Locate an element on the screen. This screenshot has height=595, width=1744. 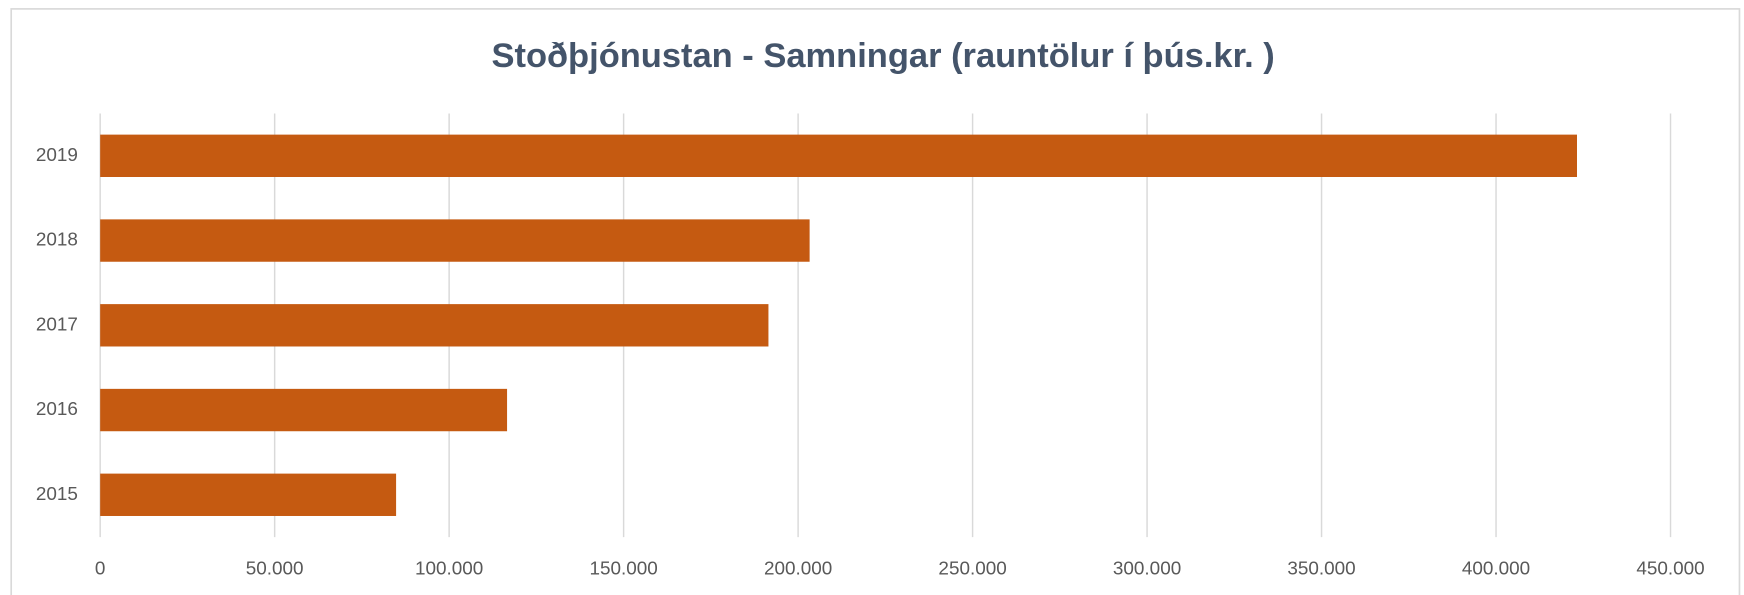
x-tick-label: 150.000 is located at coordinates (623, 568).